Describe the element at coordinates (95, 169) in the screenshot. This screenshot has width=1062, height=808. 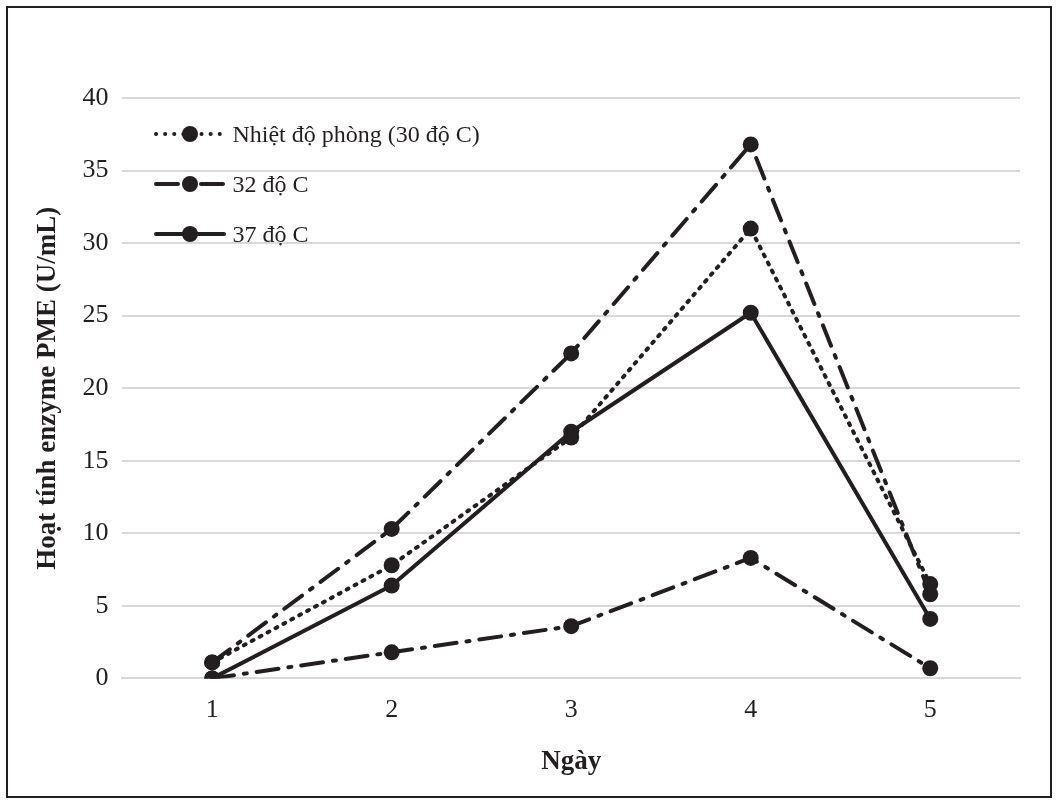
I see `y-tick-label: 35` at that location.